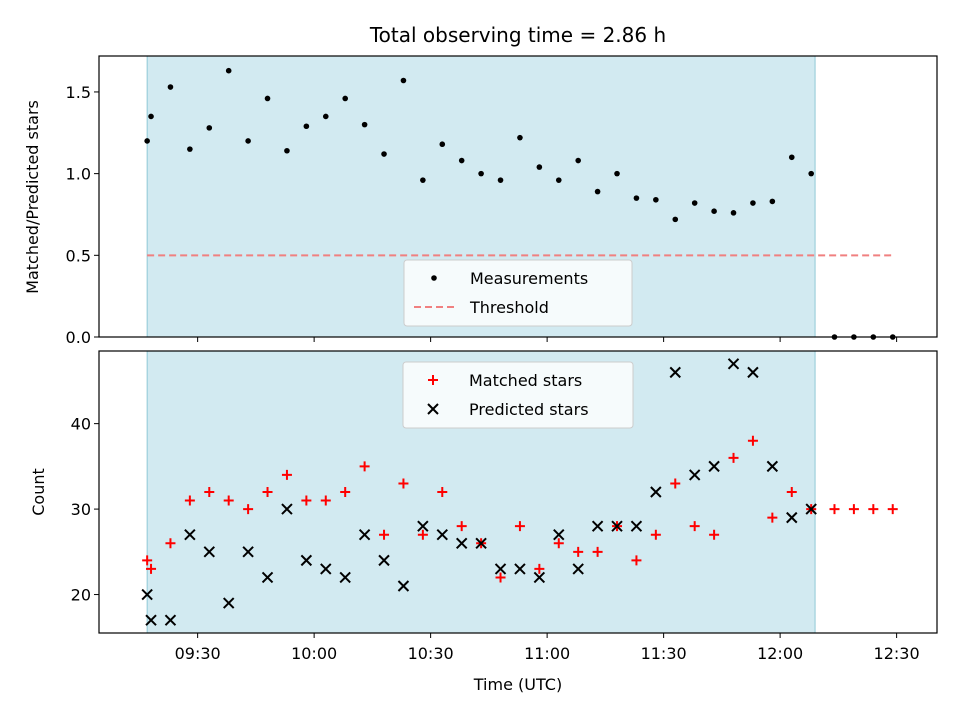 The width and height of the screenshot is (960, 720). What do you see at coordinates (517, 684) in the screenshot?
I see `x-axis-label: Time (UTC)` at bounding box center [517, 684].